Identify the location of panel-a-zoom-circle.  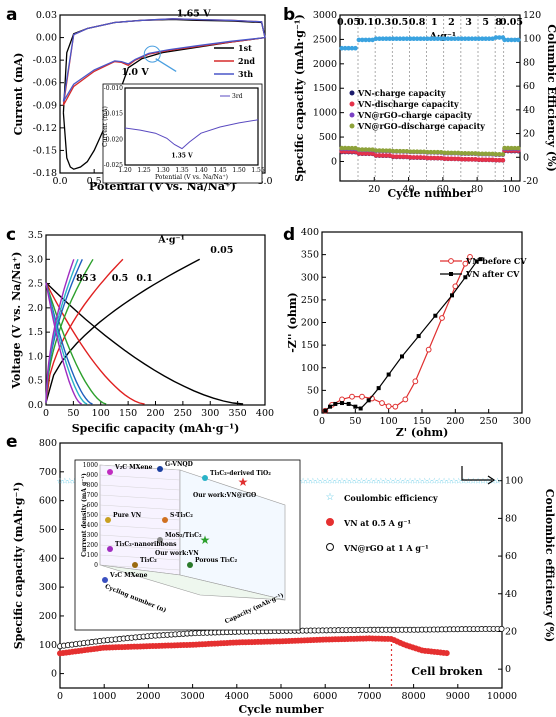
(152, 54).